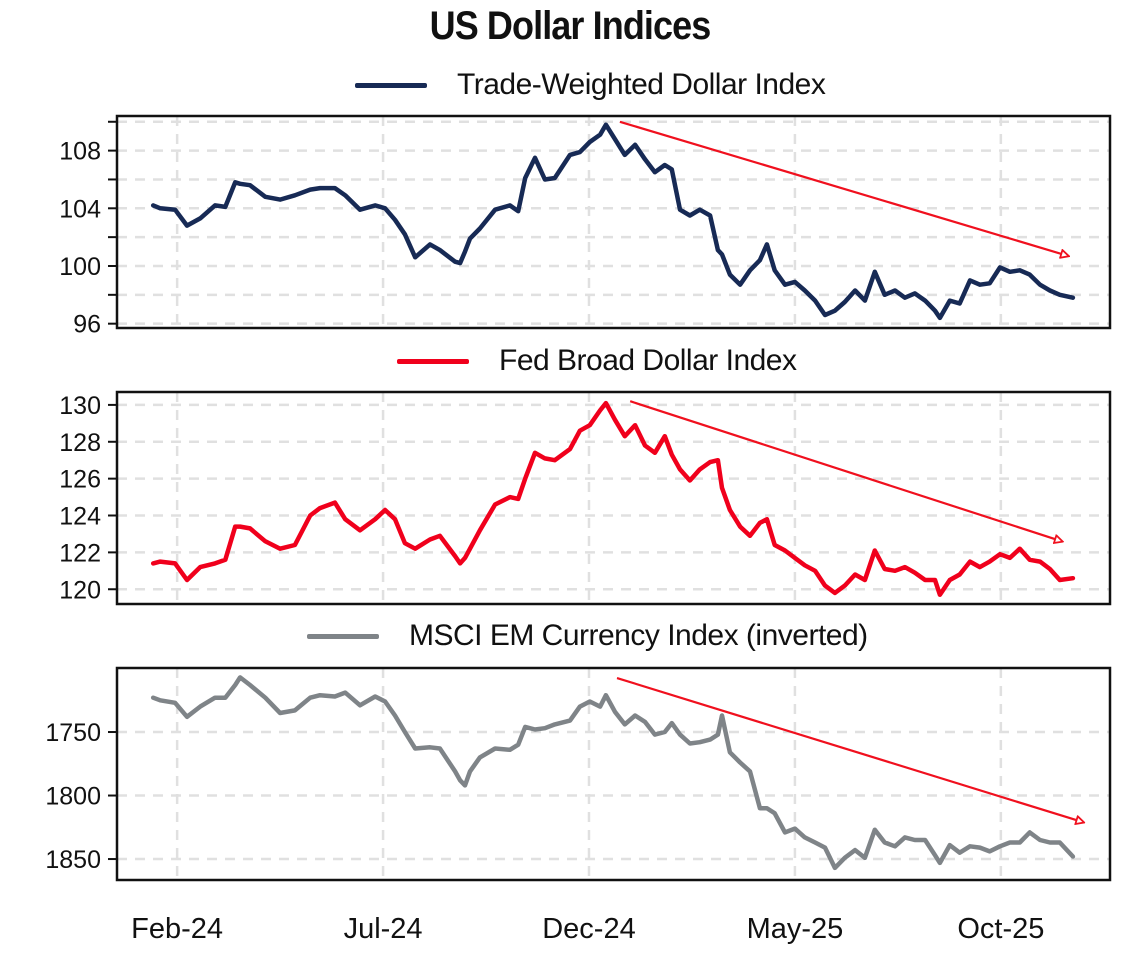 This screenshot has height=960, width=1140. I want to click on y-tick-label: 122, so click(80, 553).